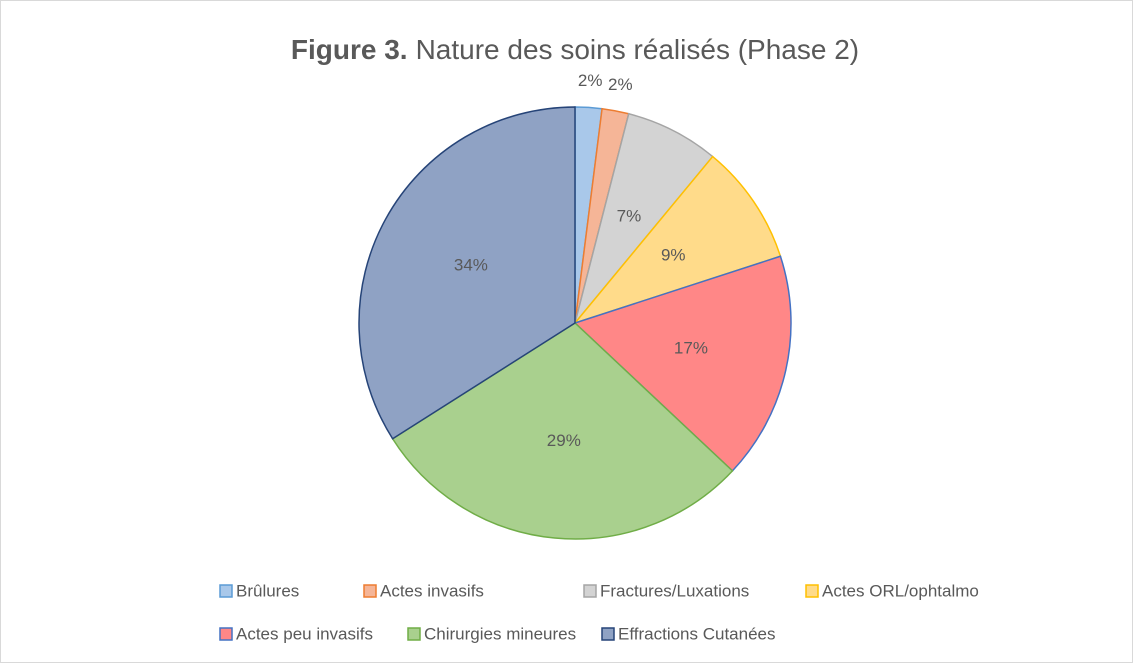 This screenshot has height=669, width=1134. What do you see at coordinates (674, 590) in the screenshot?
I see `legend-label: Fractures/Luxations` at bounding box center [674, 590].